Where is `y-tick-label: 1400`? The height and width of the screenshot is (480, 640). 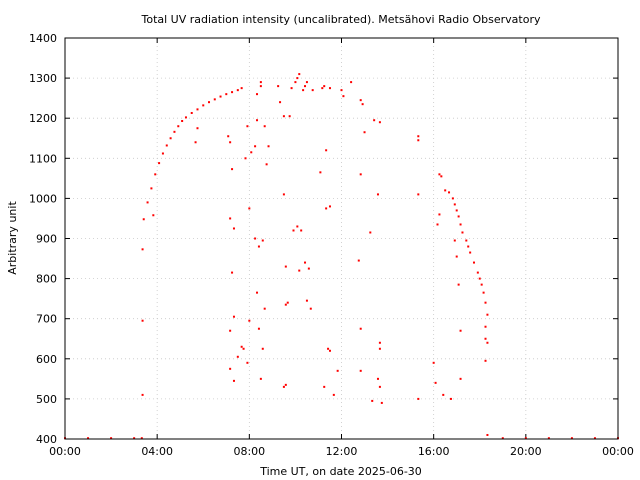
y-tick-label: 1400 is located at coordinates (43, 38).